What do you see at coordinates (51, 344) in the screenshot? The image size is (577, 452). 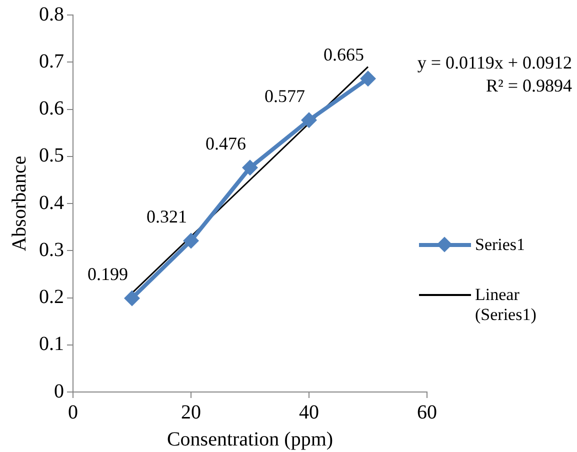 I see `y-tick-label: 0.1` at bounding box center [51, 344].